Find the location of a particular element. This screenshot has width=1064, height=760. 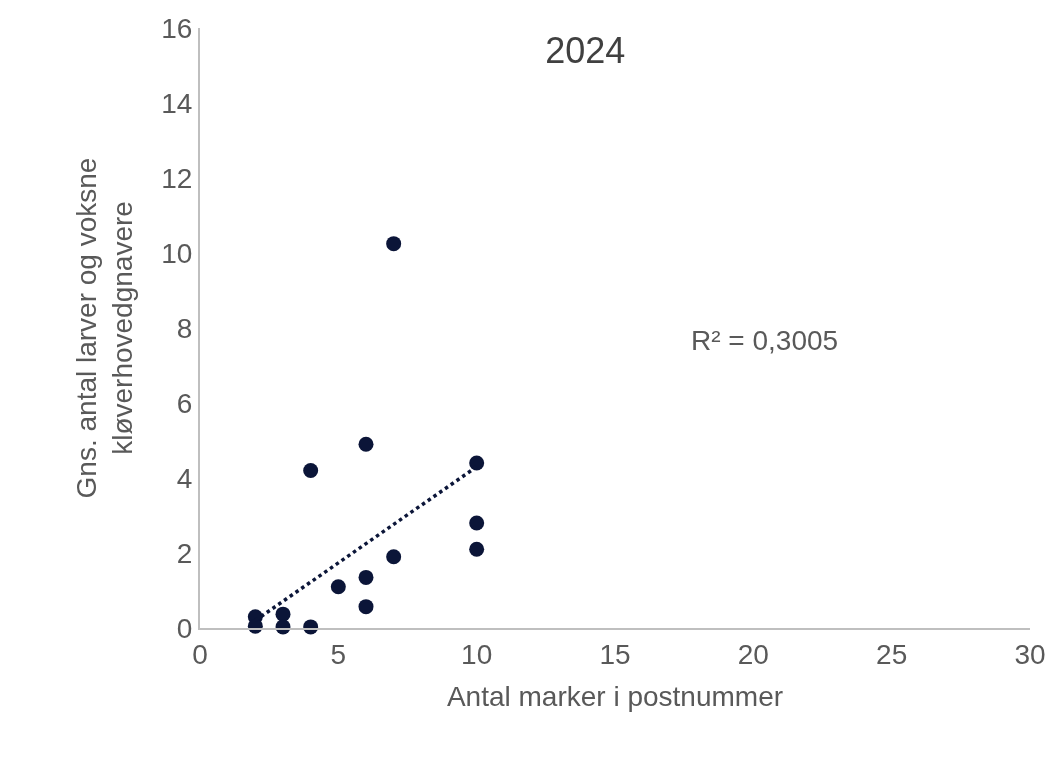

x-tick-label: 5 is located at coordinates (338, 654).